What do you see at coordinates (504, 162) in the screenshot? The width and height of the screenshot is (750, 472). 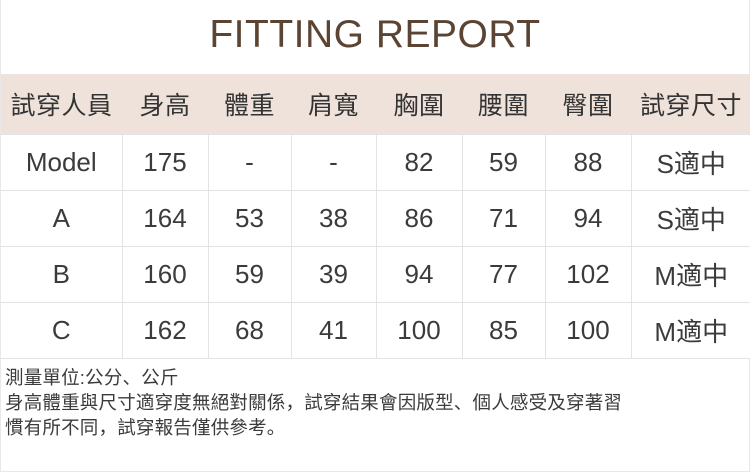 I see `cell-waist: 59` at bounding box center [504, 162].